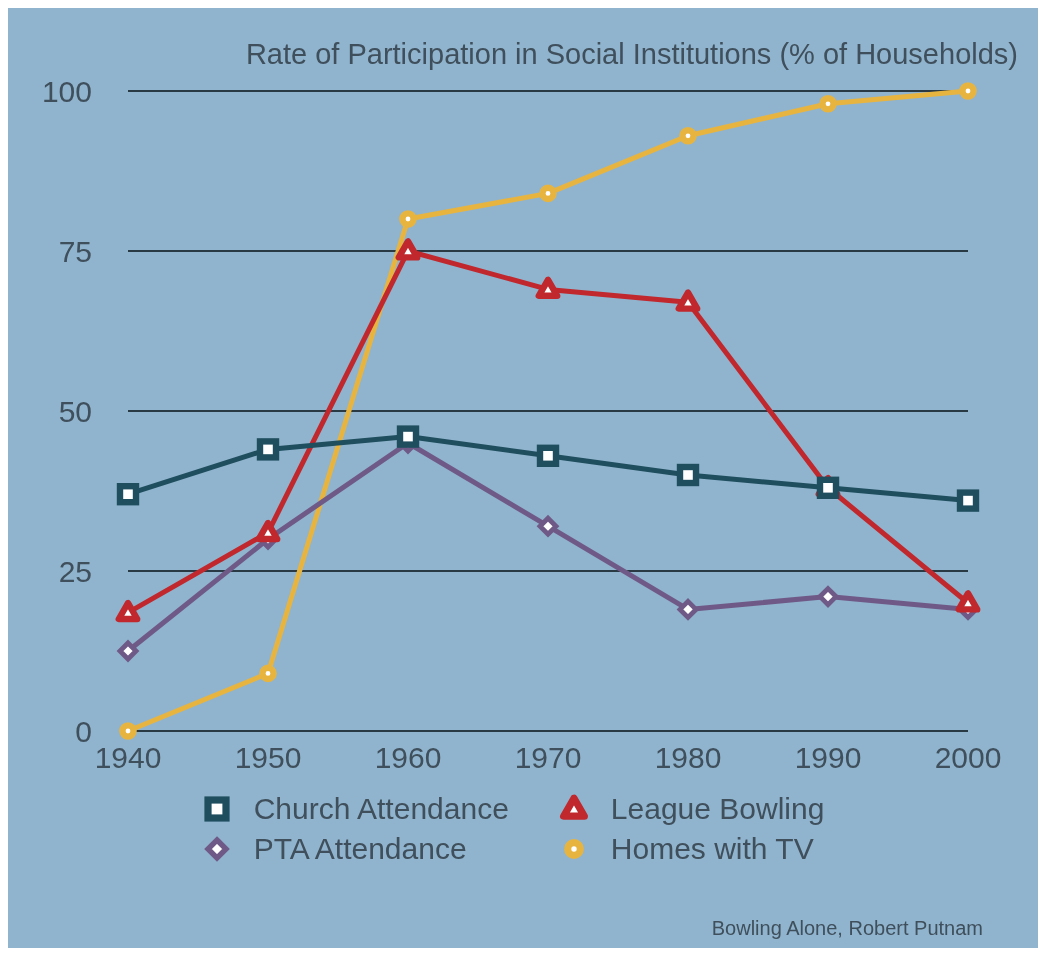 The height and width of the screenshot is (956, 1046). I want to click on x-tick-label: 2000, so click(968, 758).